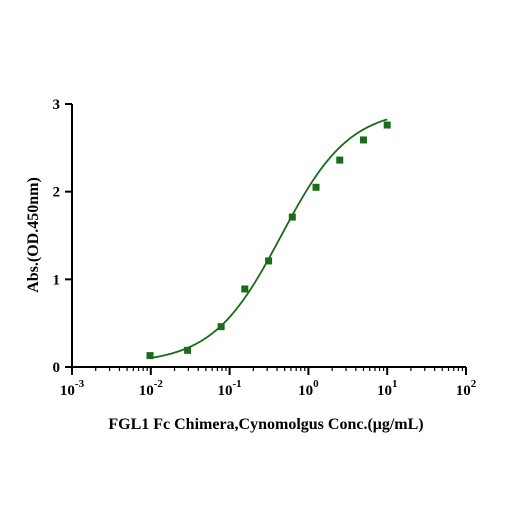  What do you see at coordinates (72, 388) in the screenshot?
I see `x-tick-label--3: 10⁻³` at bounding box center [72, 388].